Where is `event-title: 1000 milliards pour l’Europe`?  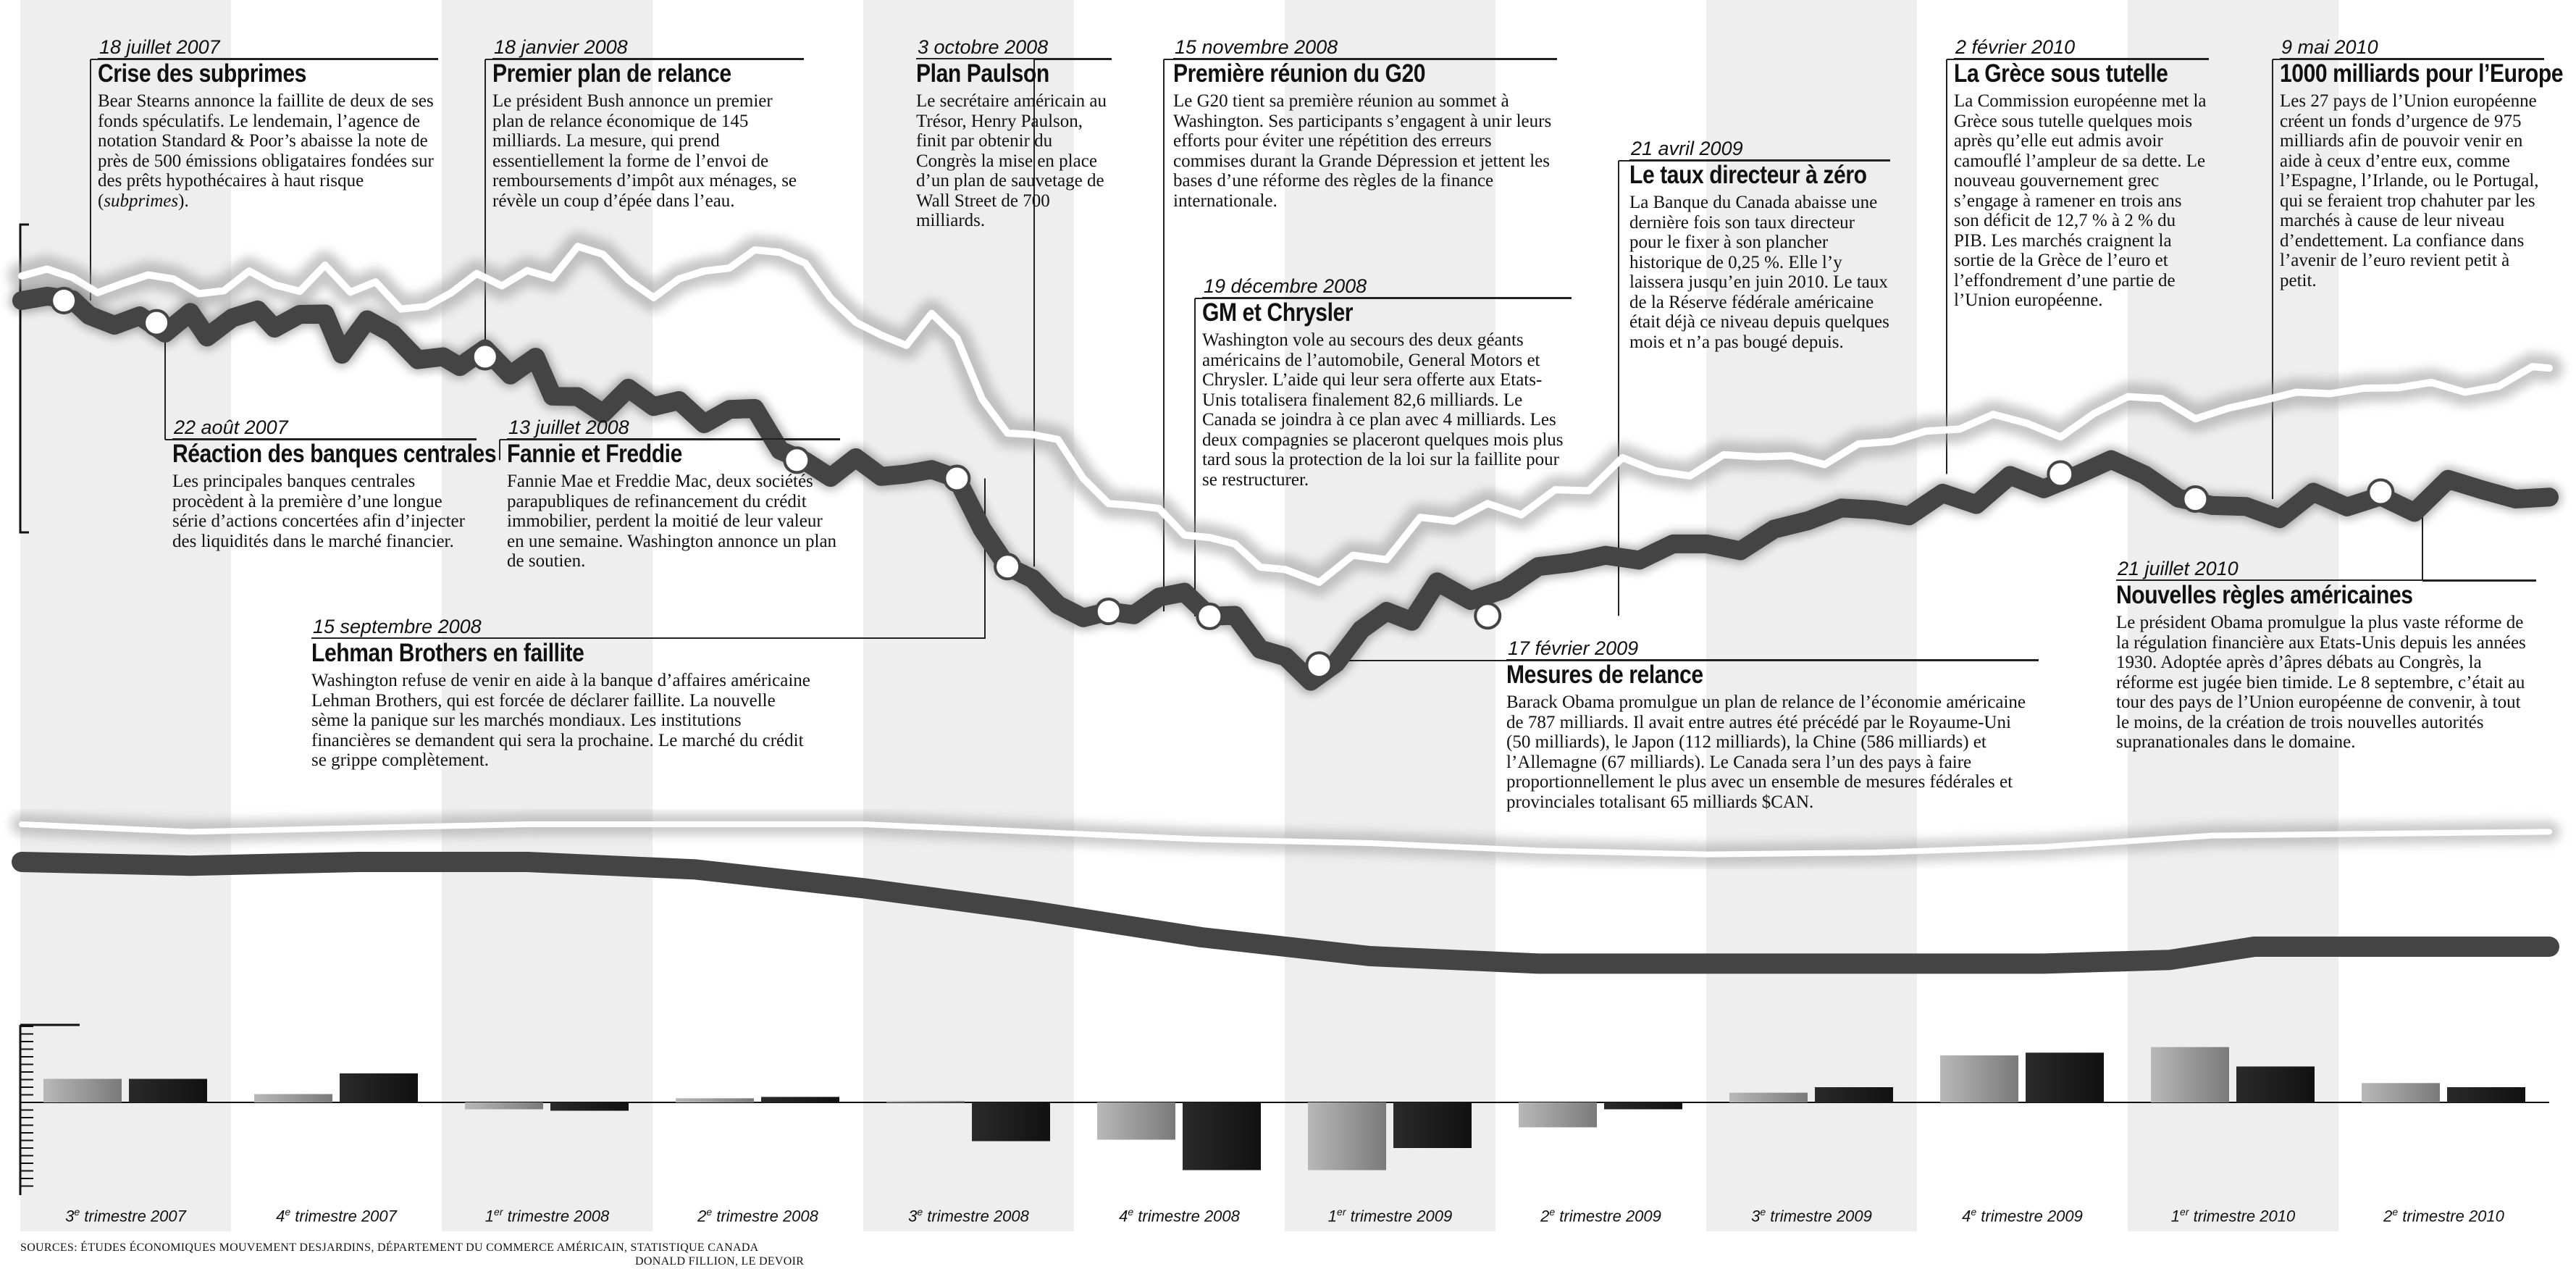
event-title: 1000 milliards pour l’Europe is located at coordinates (2422, 73).